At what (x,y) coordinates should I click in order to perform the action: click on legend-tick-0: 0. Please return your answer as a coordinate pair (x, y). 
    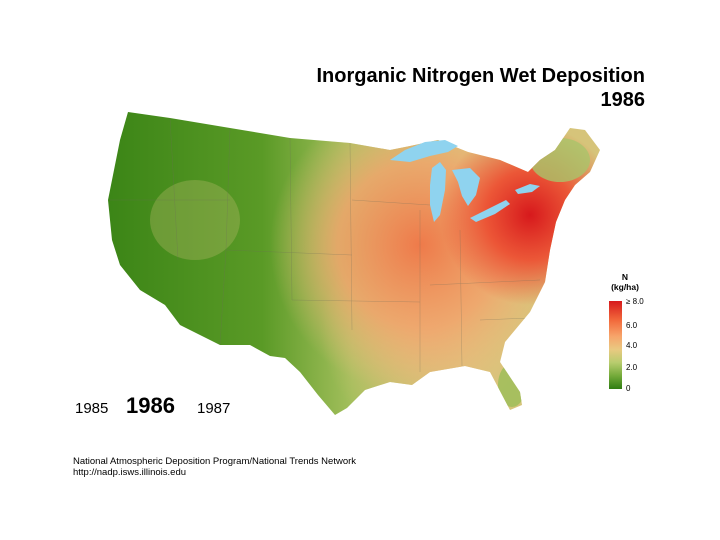
    Looking at the image, I should click on (628, 388).